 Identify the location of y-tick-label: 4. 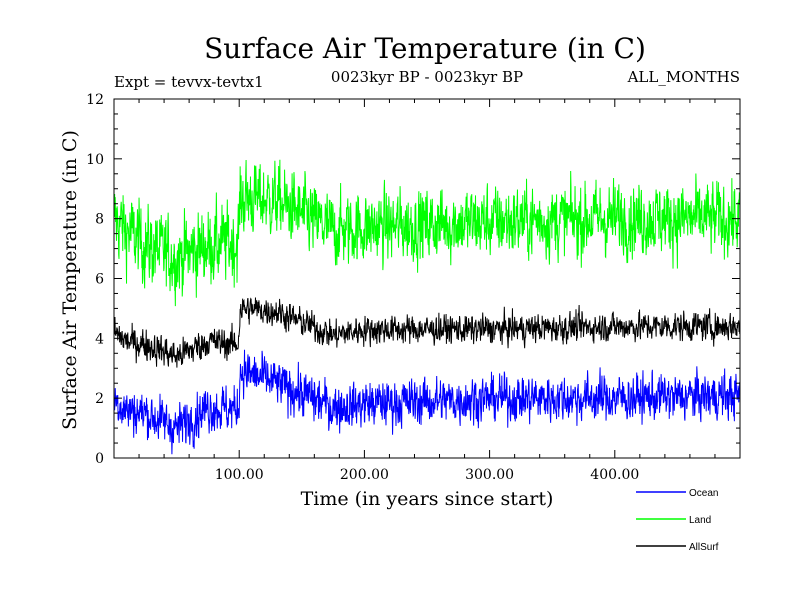
(99, 339).